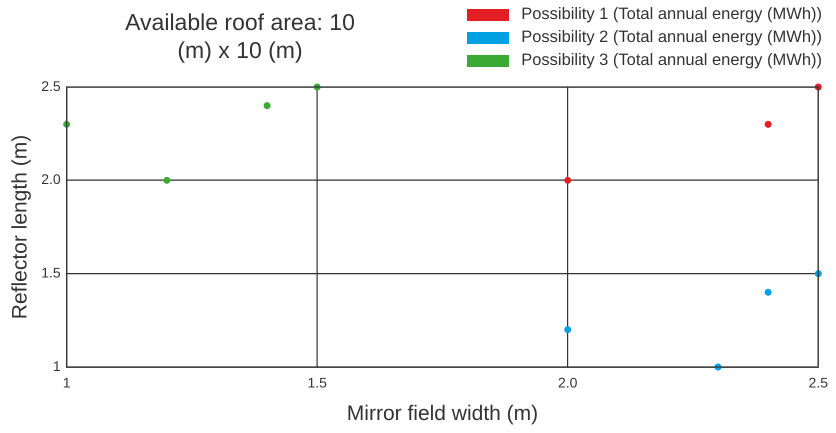 The height and width of the screenshot is (433, 836). Describe the element at coordinates (671, 37) in the screenshot. I see `legend-label: Possibility 2 (Total annual energy (MWh))` at that location.